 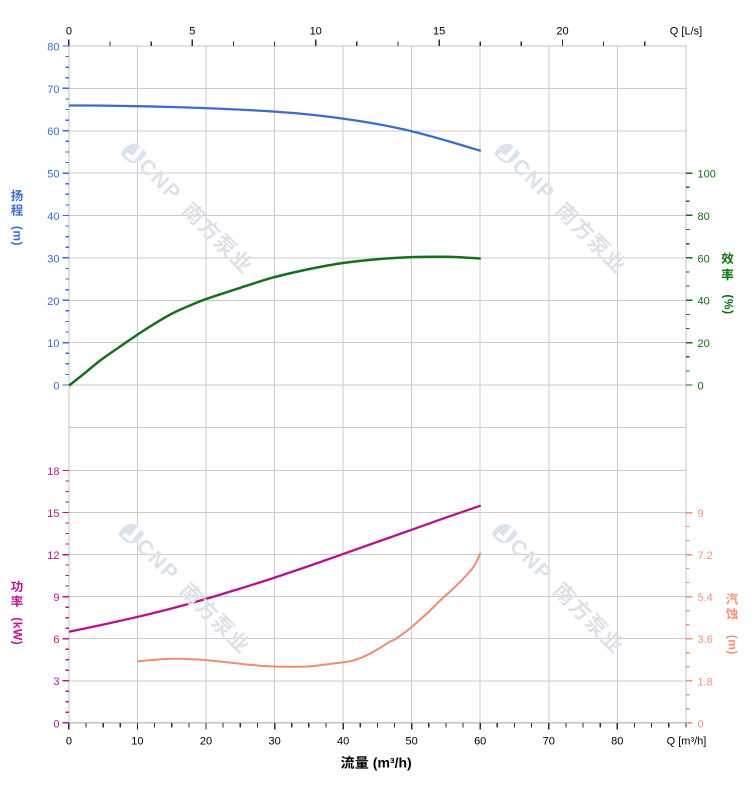 I want to click on svg-text: 18, so click(x=53, y=472).